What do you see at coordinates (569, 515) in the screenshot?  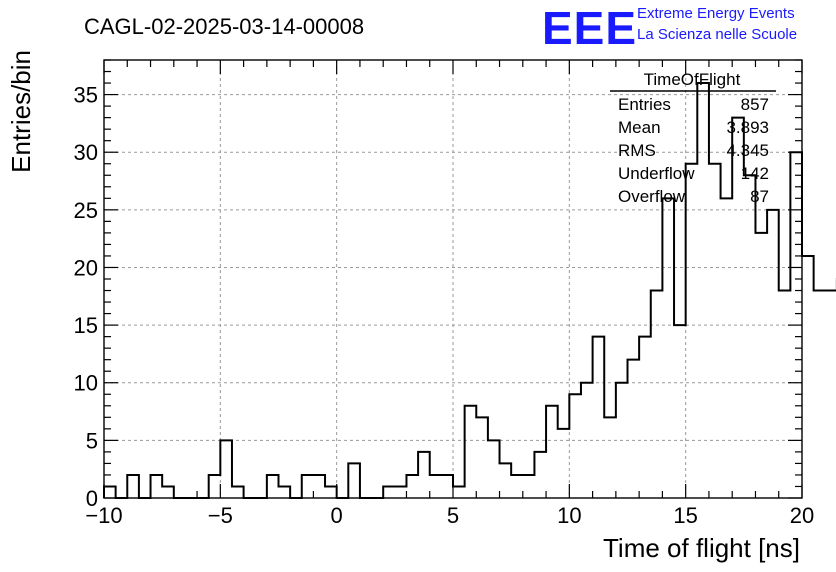 I see `x-tick-label: 10` at bounding box center [569, 515].